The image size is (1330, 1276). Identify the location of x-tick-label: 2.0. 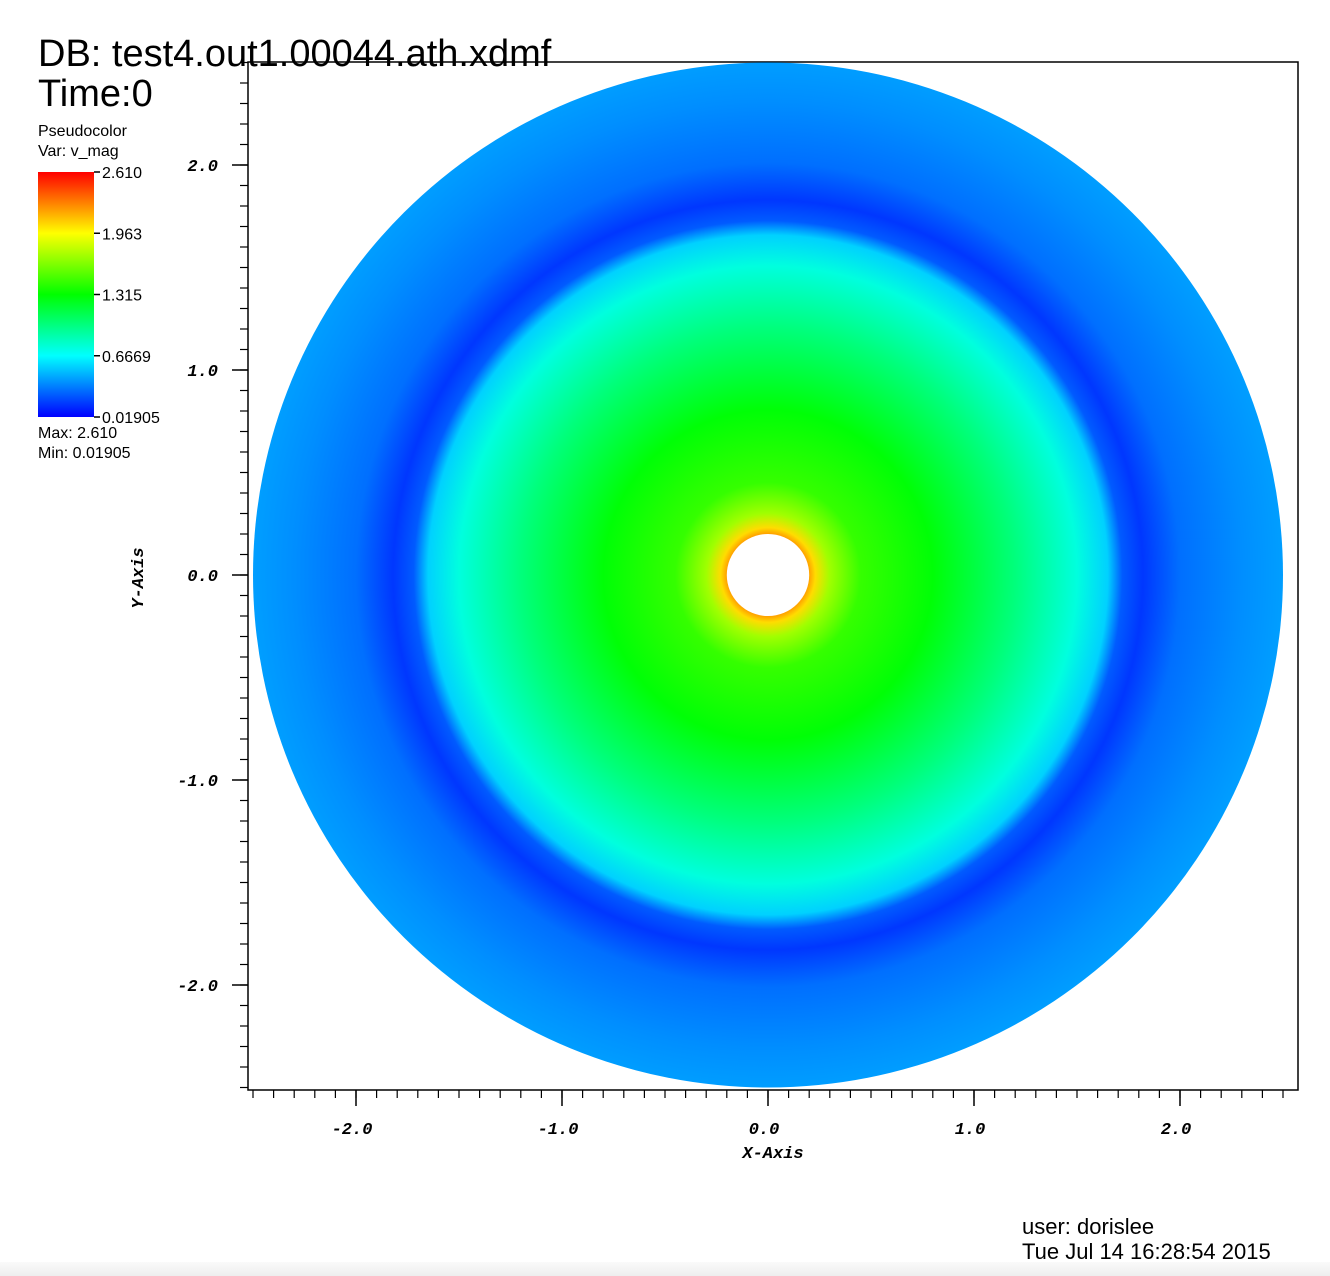
(1176, 1130).